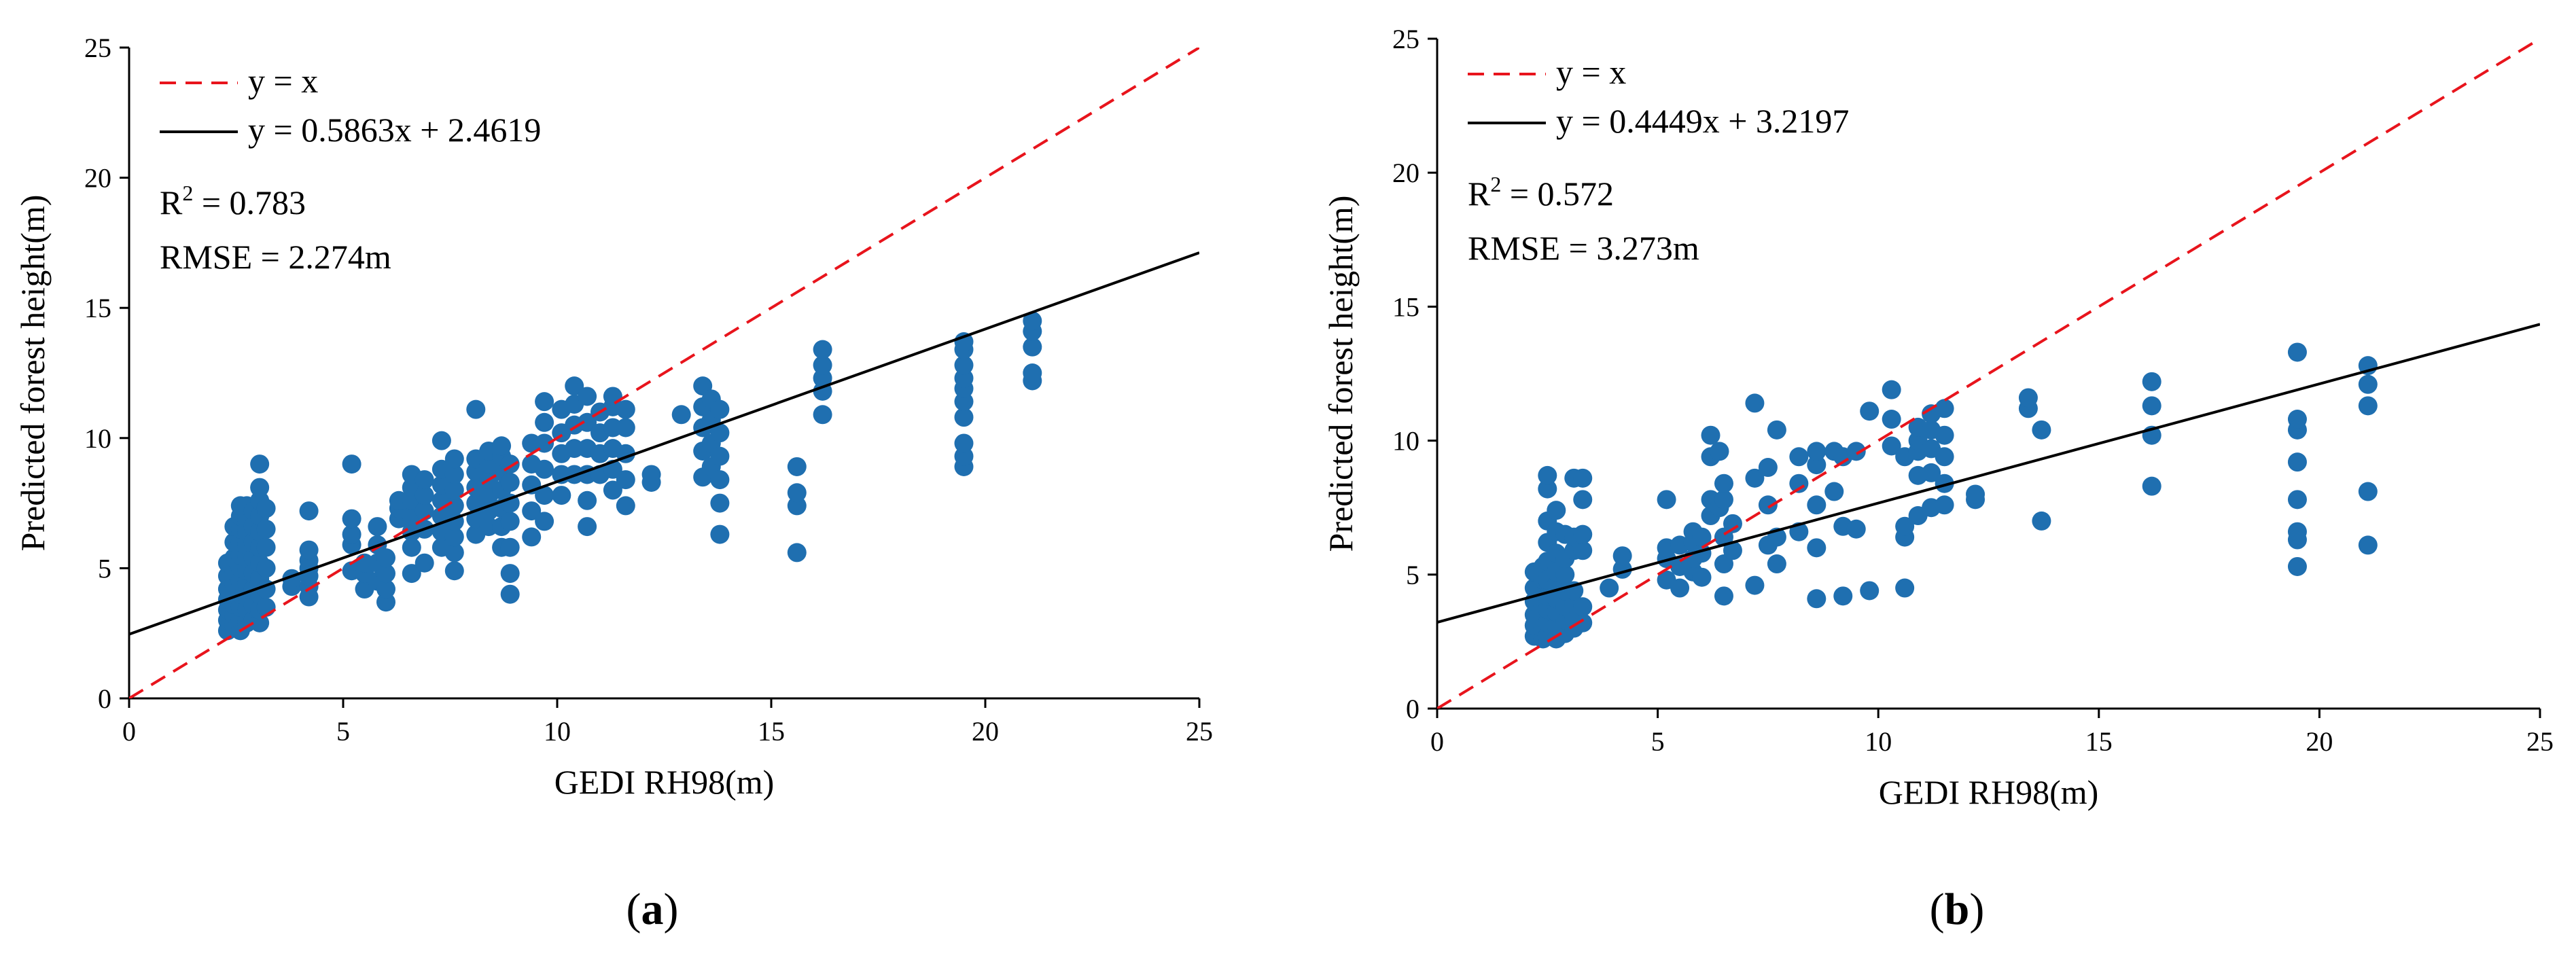 The width and height of the screenshot is (2576, 964). I want to click on scatter-series, so click(1951, 496).